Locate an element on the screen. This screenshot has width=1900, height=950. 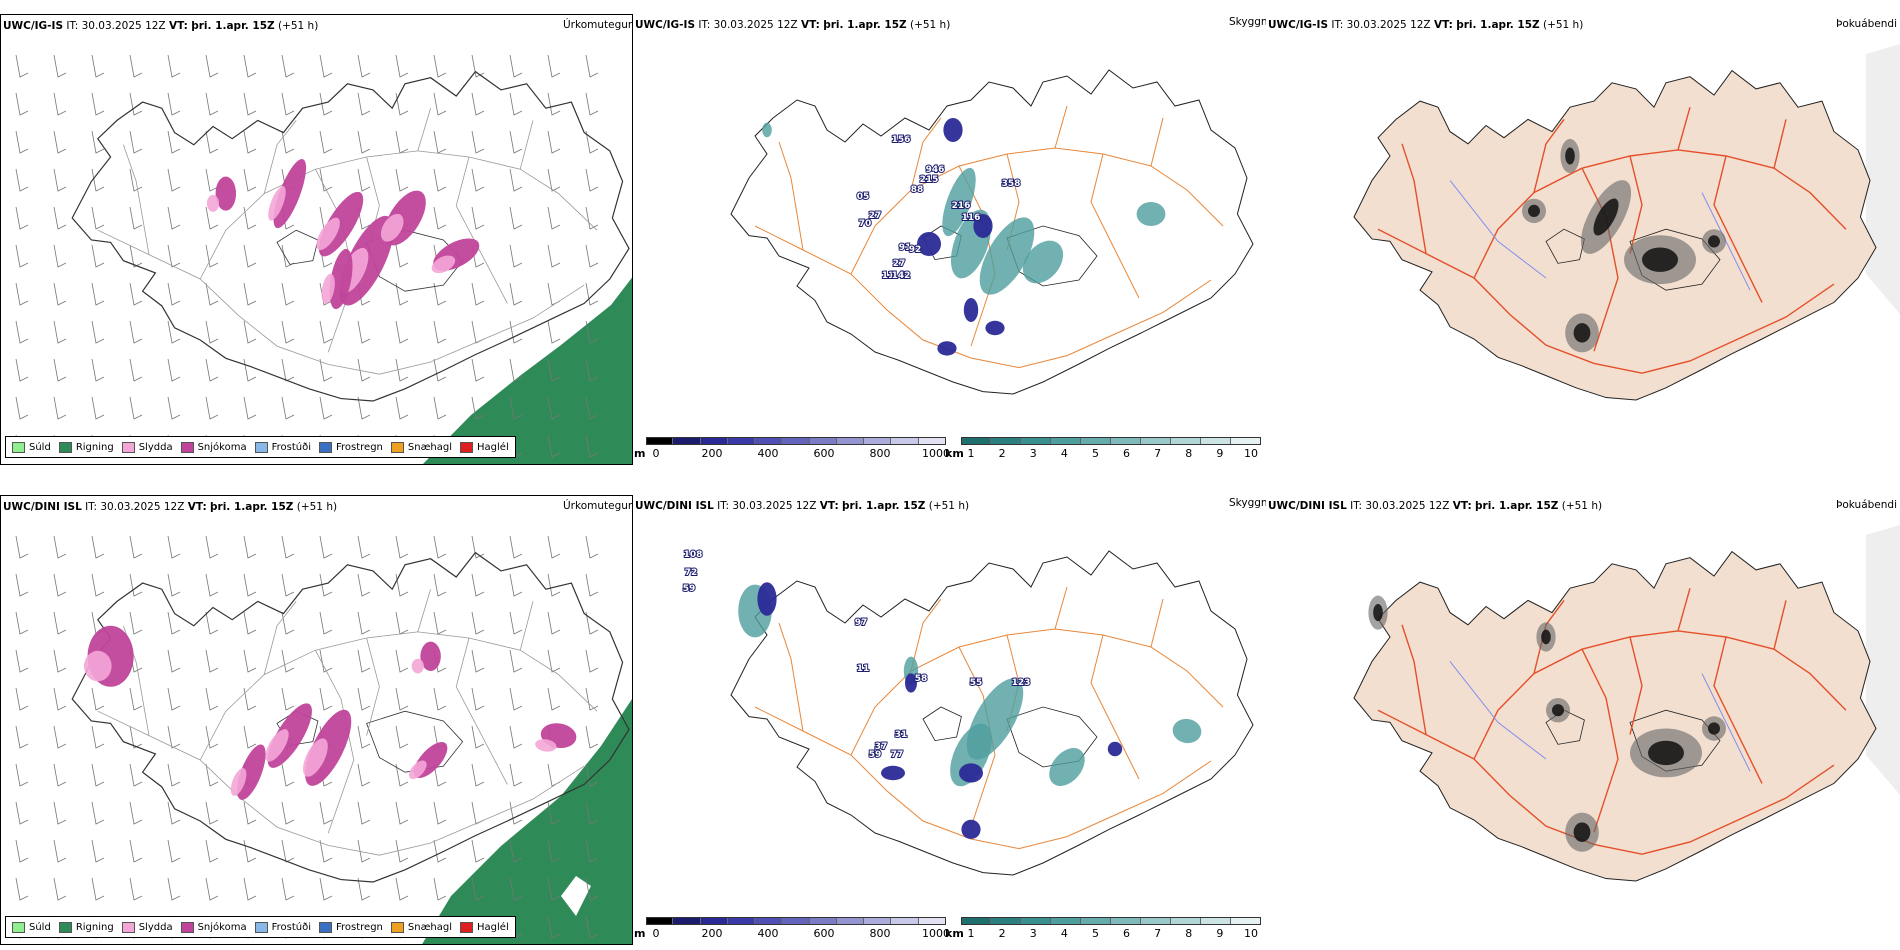
colorbar-tick-label: 6 is located at coordinates (1127, 933).